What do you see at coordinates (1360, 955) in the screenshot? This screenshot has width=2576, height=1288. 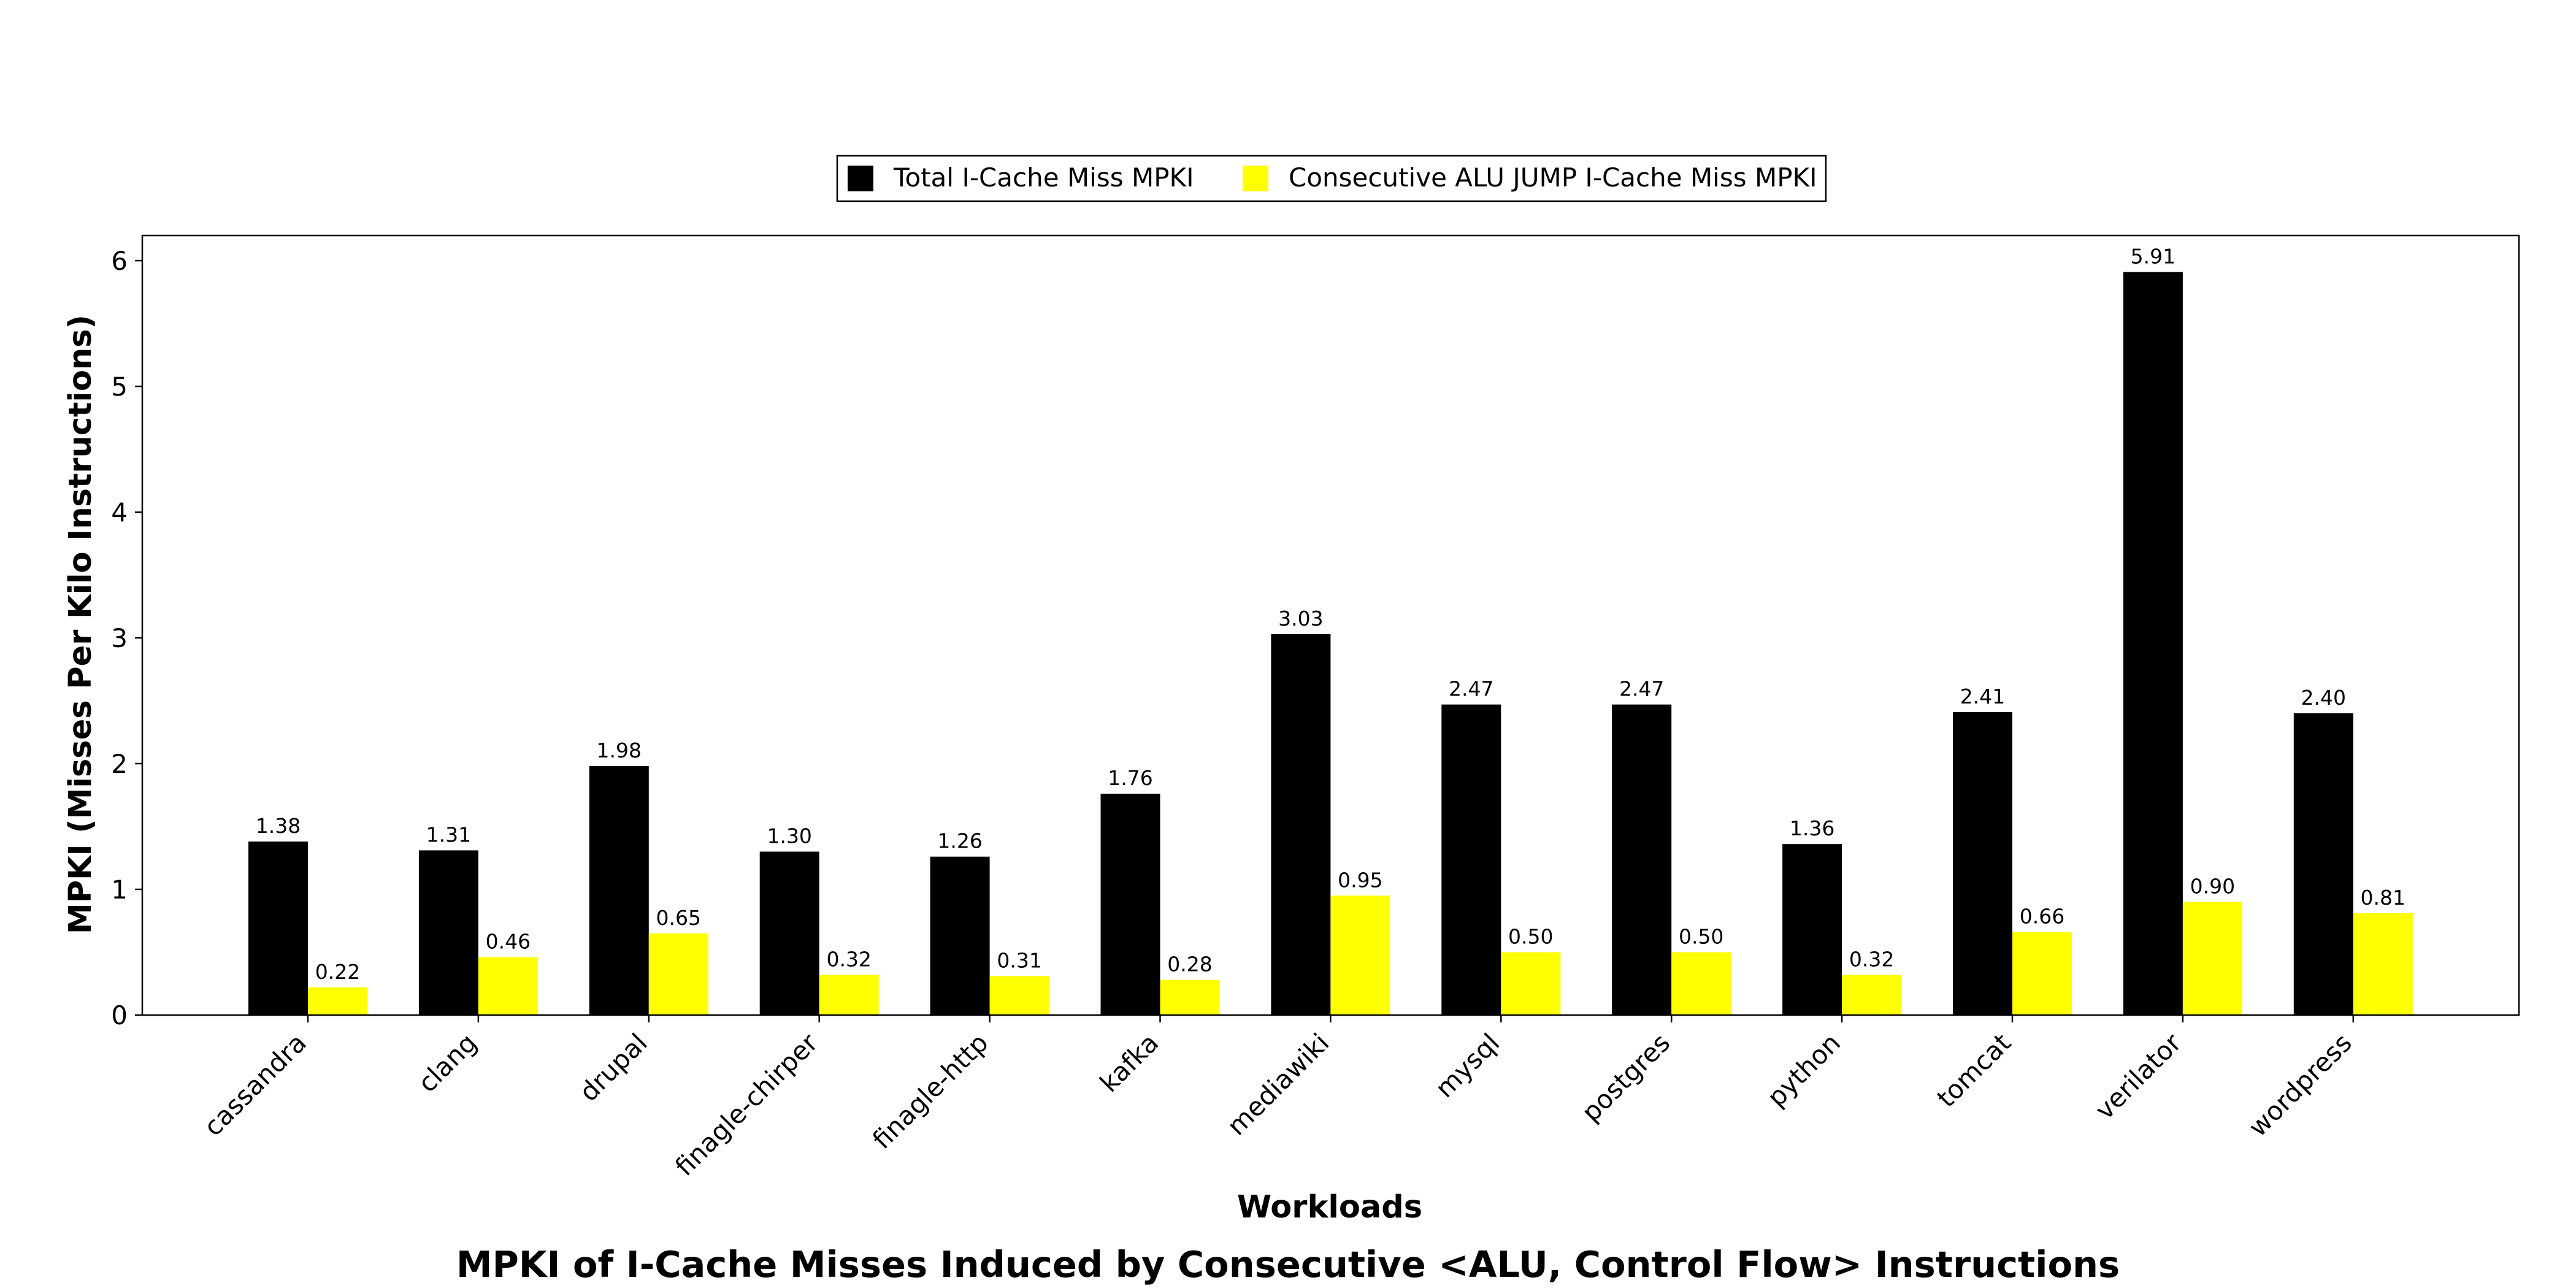 I see `bar-alu-jump-mediawiki` at bounding box center [1360, 955].